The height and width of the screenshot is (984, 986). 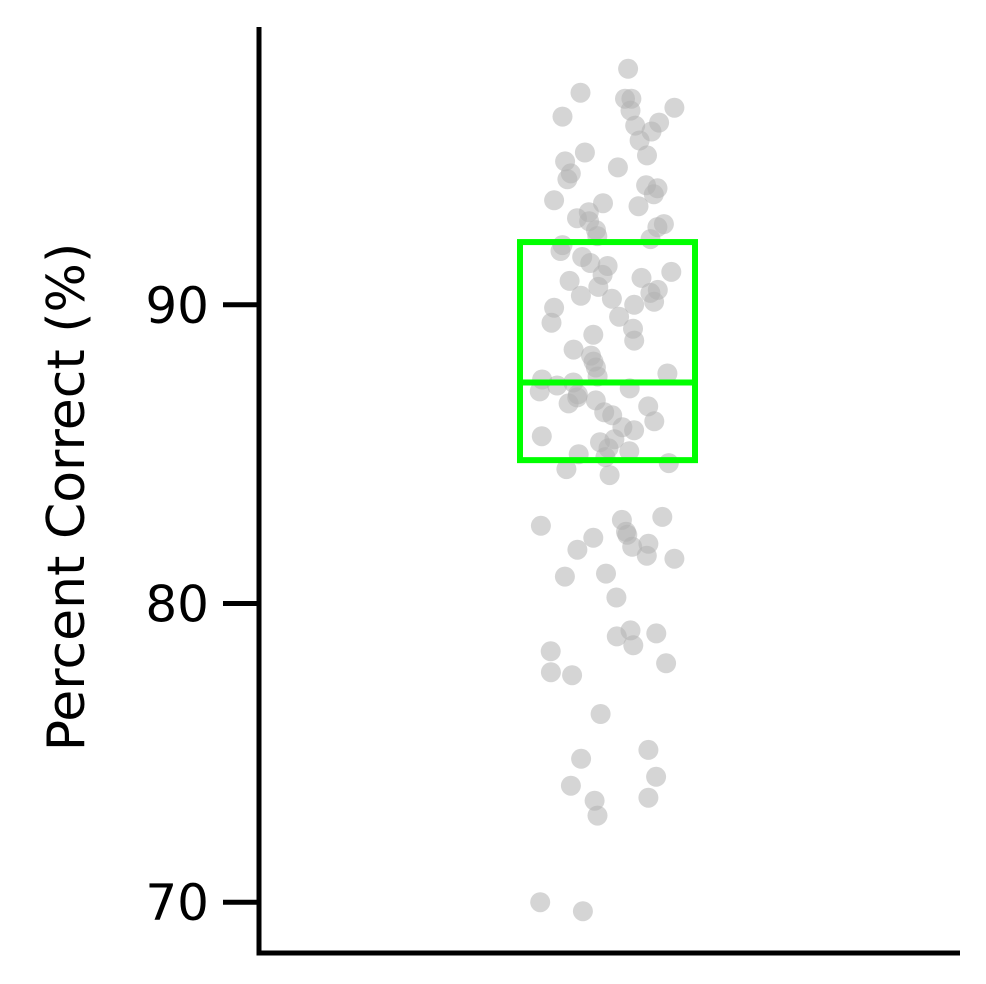 I want to click on box-iqr, so click(x=607, y=351).